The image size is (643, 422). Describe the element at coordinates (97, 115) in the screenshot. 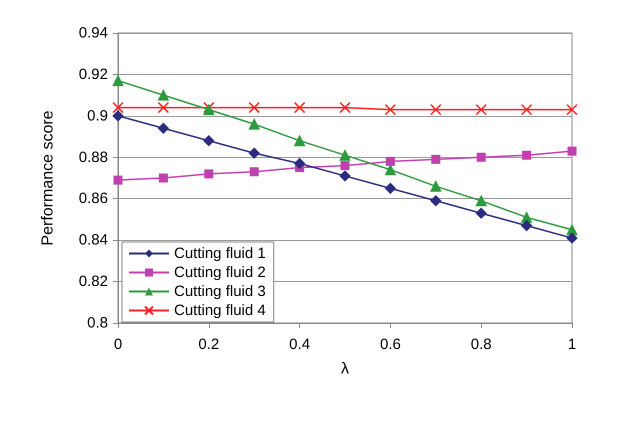

I see `y-tick-label: 0.9` at that location.